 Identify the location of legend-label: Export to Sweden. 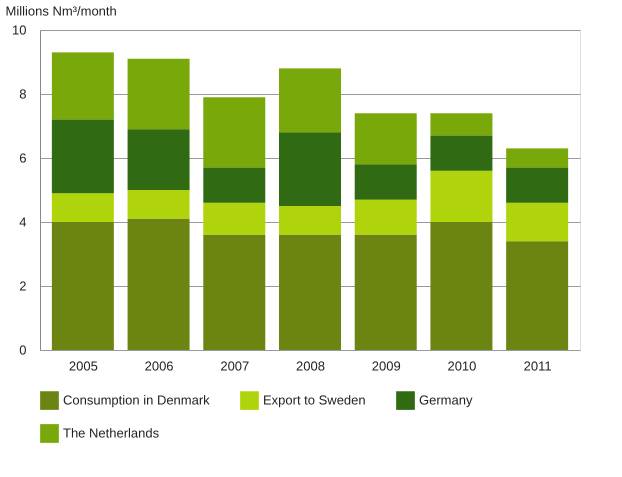
(314, 400).